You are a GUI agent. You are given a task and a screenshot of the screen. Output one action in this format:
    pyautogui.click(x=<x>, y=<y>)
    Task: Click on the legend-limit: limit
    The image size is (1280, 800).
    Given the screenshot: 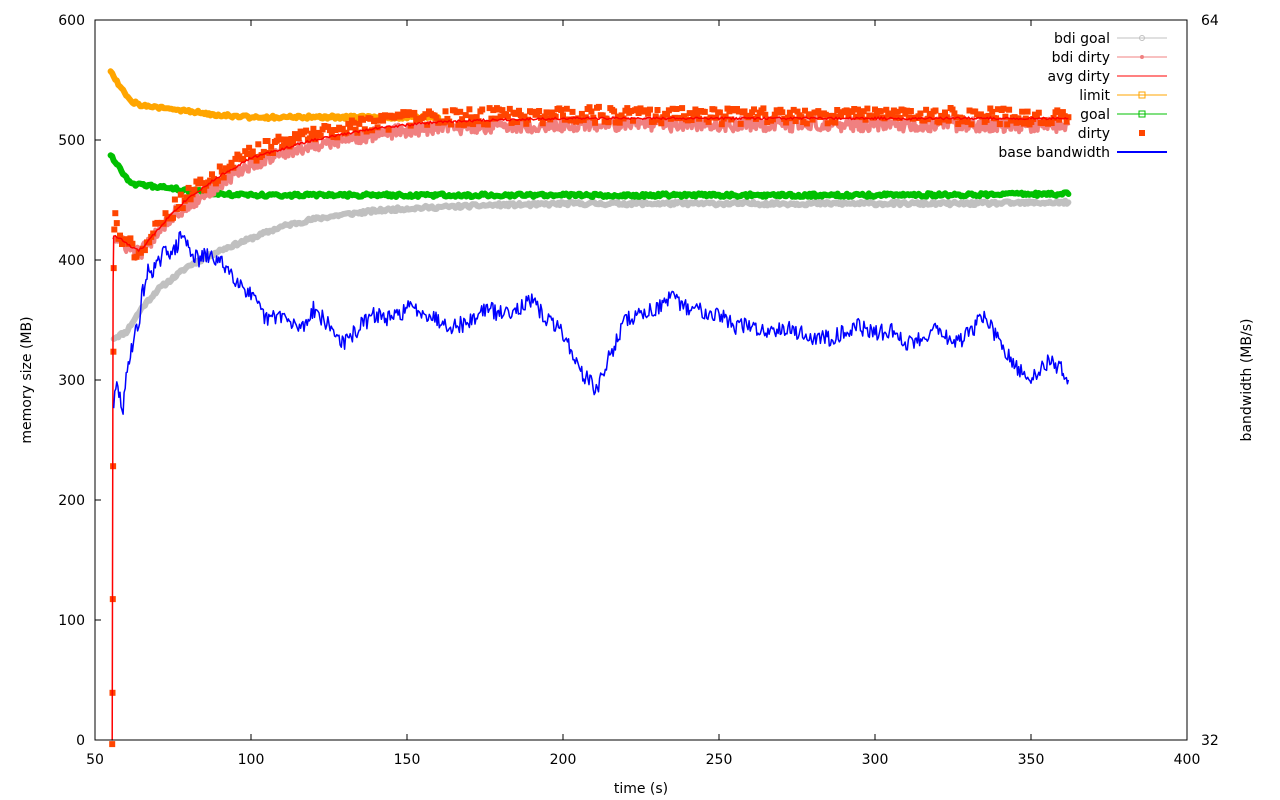 What is the action you would take?
    pyautogui.click(x=1123, y=96)
    